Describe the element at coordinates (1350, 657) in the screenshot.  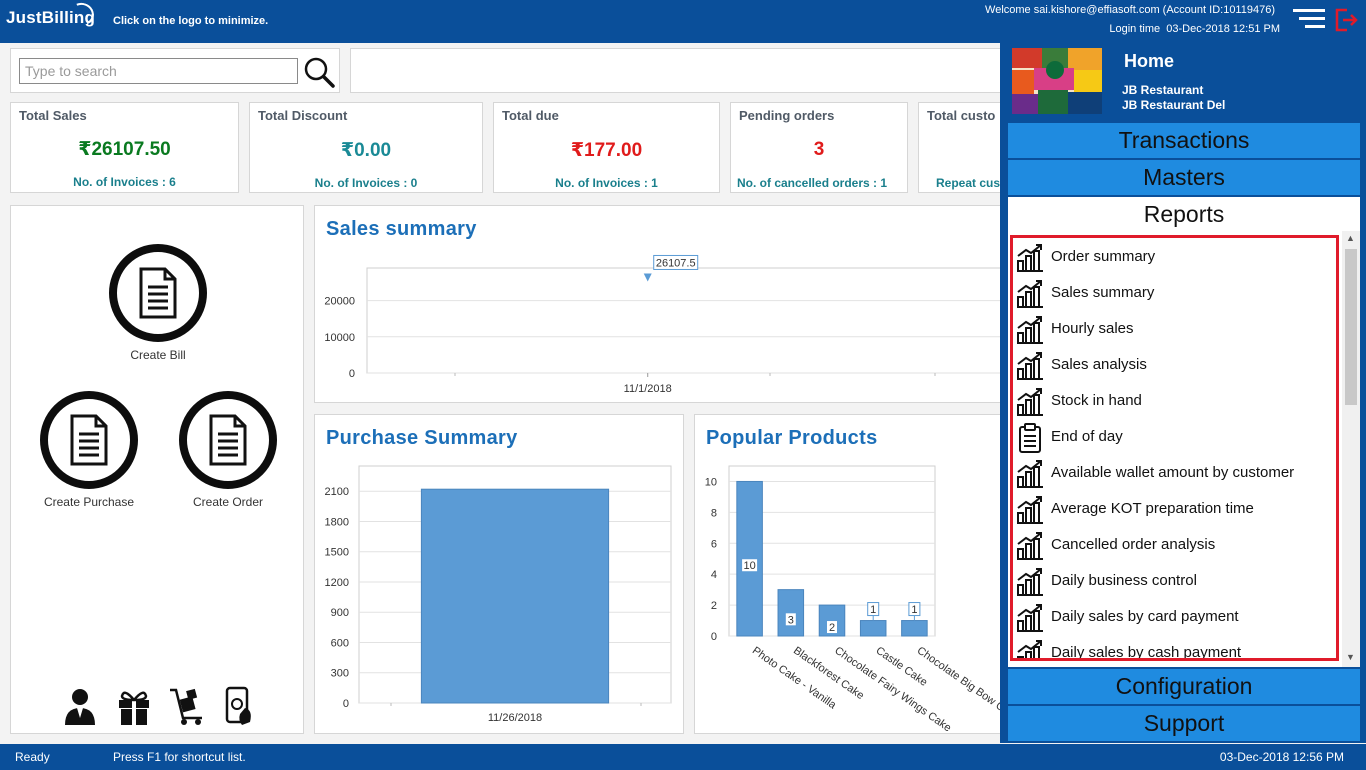
I see `scroll-down-icon: ▼` at that location.